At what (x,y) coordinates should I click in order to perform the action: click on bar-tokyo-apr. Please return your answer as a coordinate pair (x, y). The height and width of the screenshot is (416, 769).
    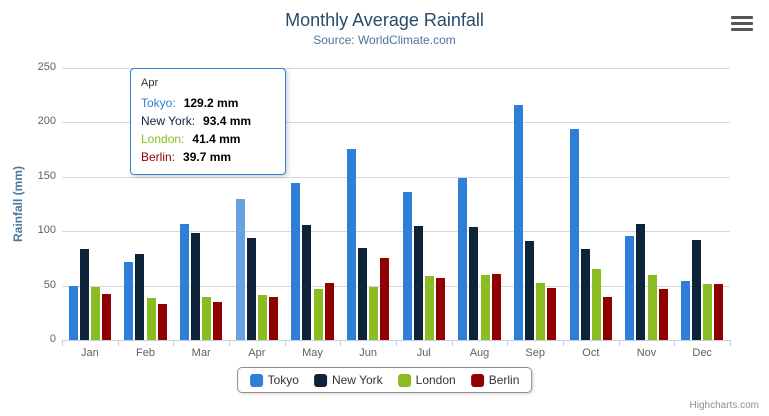
    Looking at the image, I should click on (240, 269).